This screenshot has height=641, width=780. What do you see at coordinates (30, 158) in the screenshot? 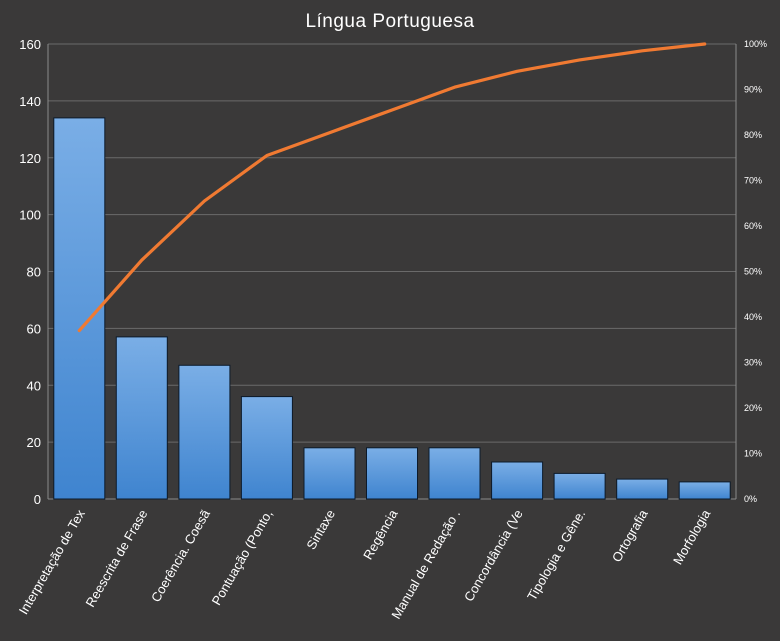
I see `y-tick-label: 120` at bounding box center [30, 158].